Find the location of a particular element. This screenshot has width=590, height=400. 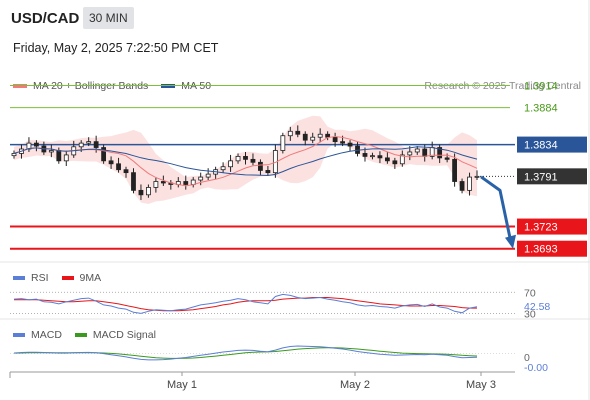

last-price-label: 1.3791 is located at coordinates (541, 177).